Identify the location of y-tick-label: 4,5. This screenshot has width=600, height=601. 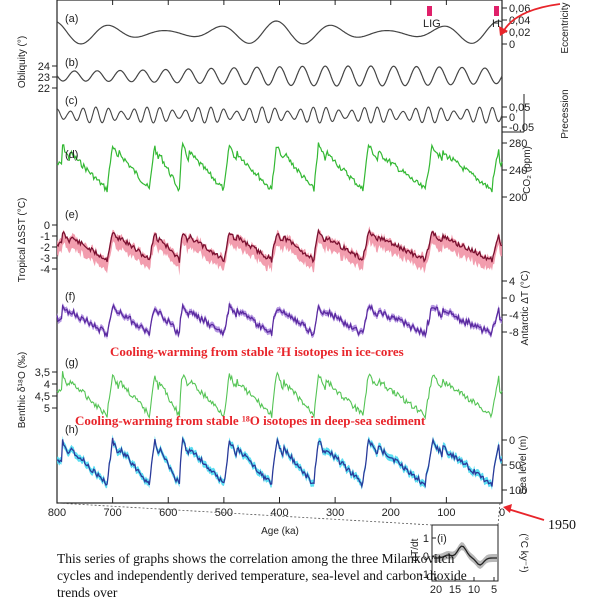
(42, 397).